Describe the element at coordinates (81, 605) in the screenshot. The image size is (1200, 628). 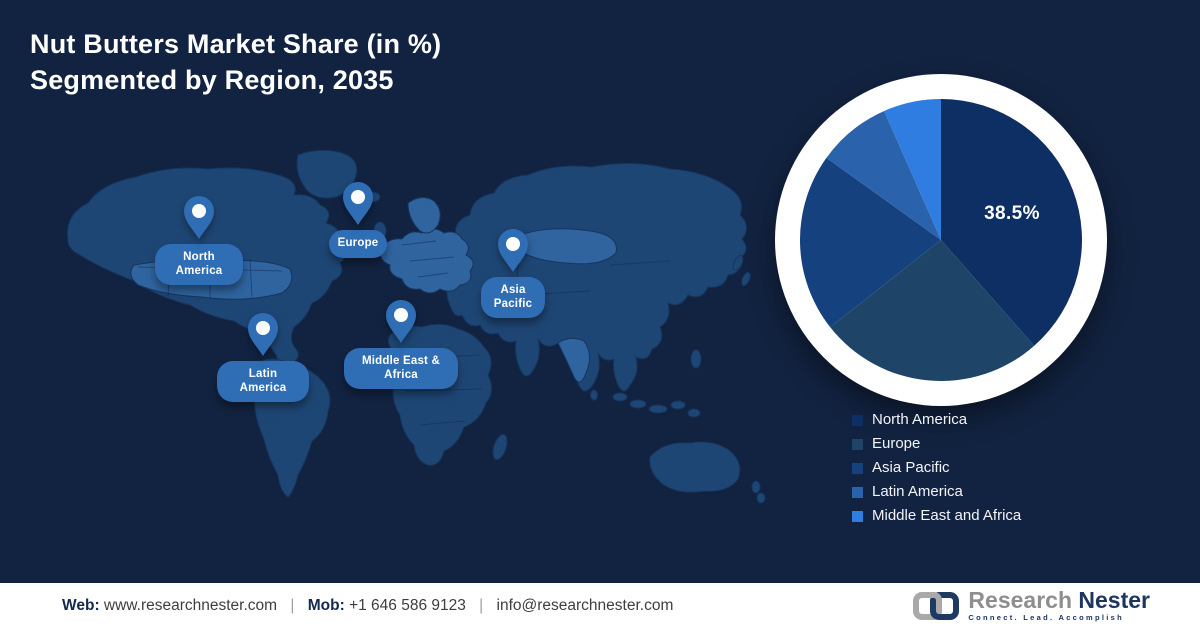
I see `web-label: Web:` at that location.